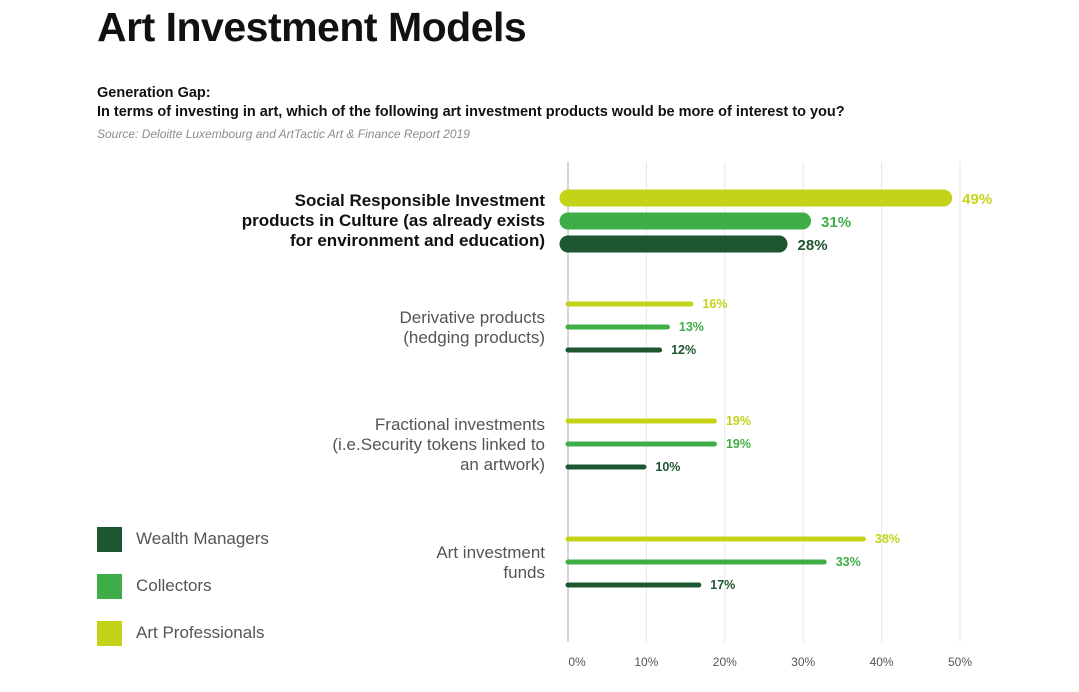 This screenshot has height=692, width=1079. What do you see at coordinates (419, 200) in the screenshot?
I see `category-label-line: Social Responsible Investment` at bounding box center [419, 200].